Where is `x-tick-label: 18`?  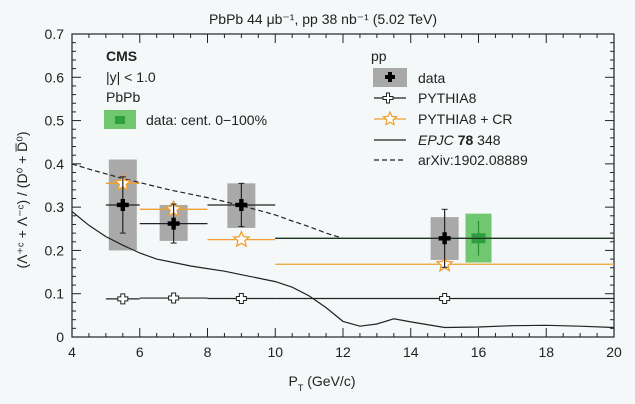 x-tick-label: 18 is located at coordinates (546, 352).